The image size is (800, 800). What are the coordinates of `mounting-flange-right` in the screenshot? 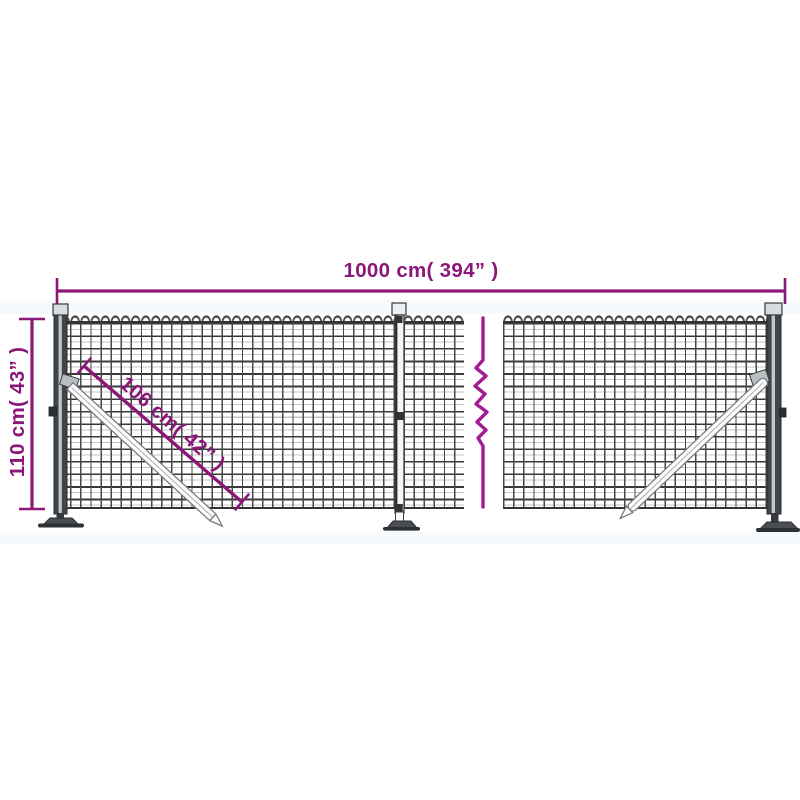 It's located at (778, 522).